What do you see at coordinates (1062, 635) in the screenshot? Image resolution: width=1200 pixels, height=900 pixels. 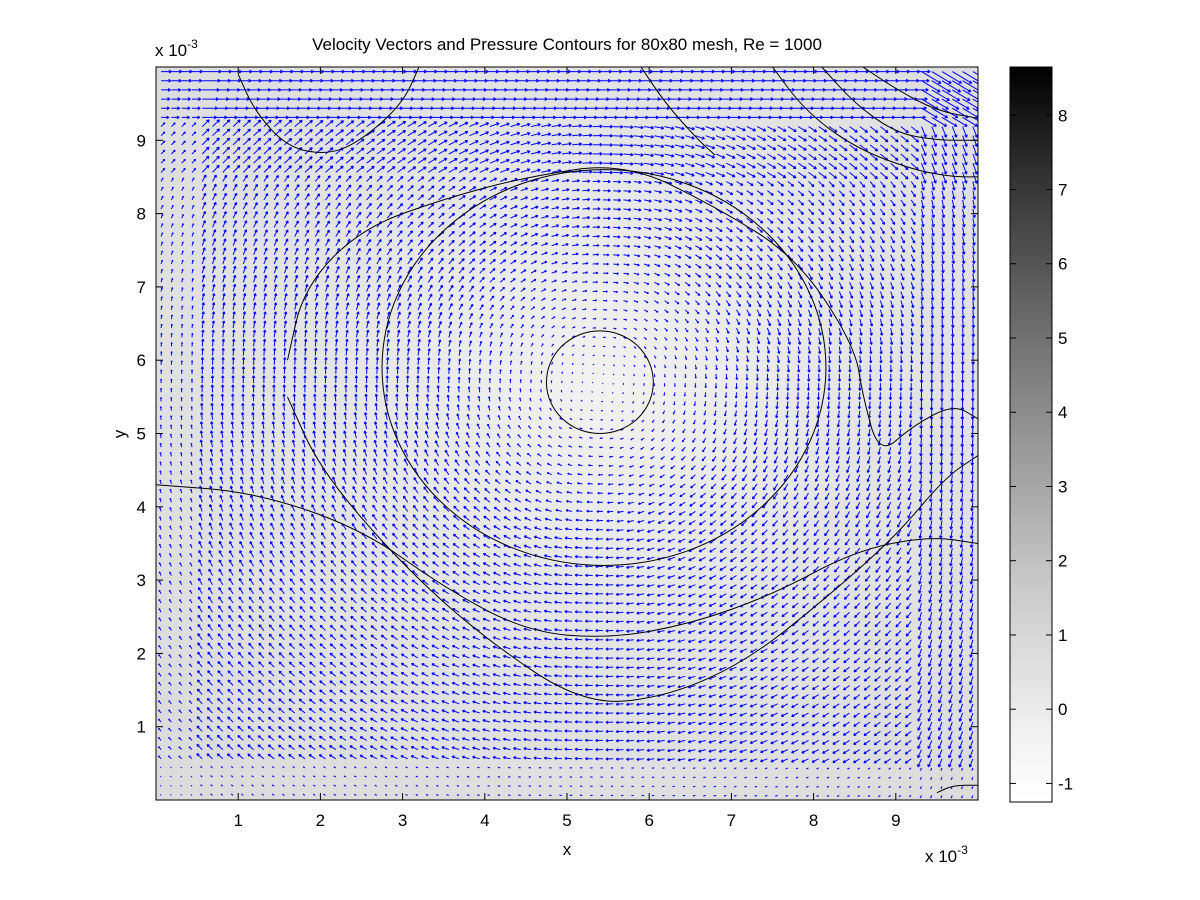 I see `colorbar-tick-label: 1` at bounding box center [1062, 635].